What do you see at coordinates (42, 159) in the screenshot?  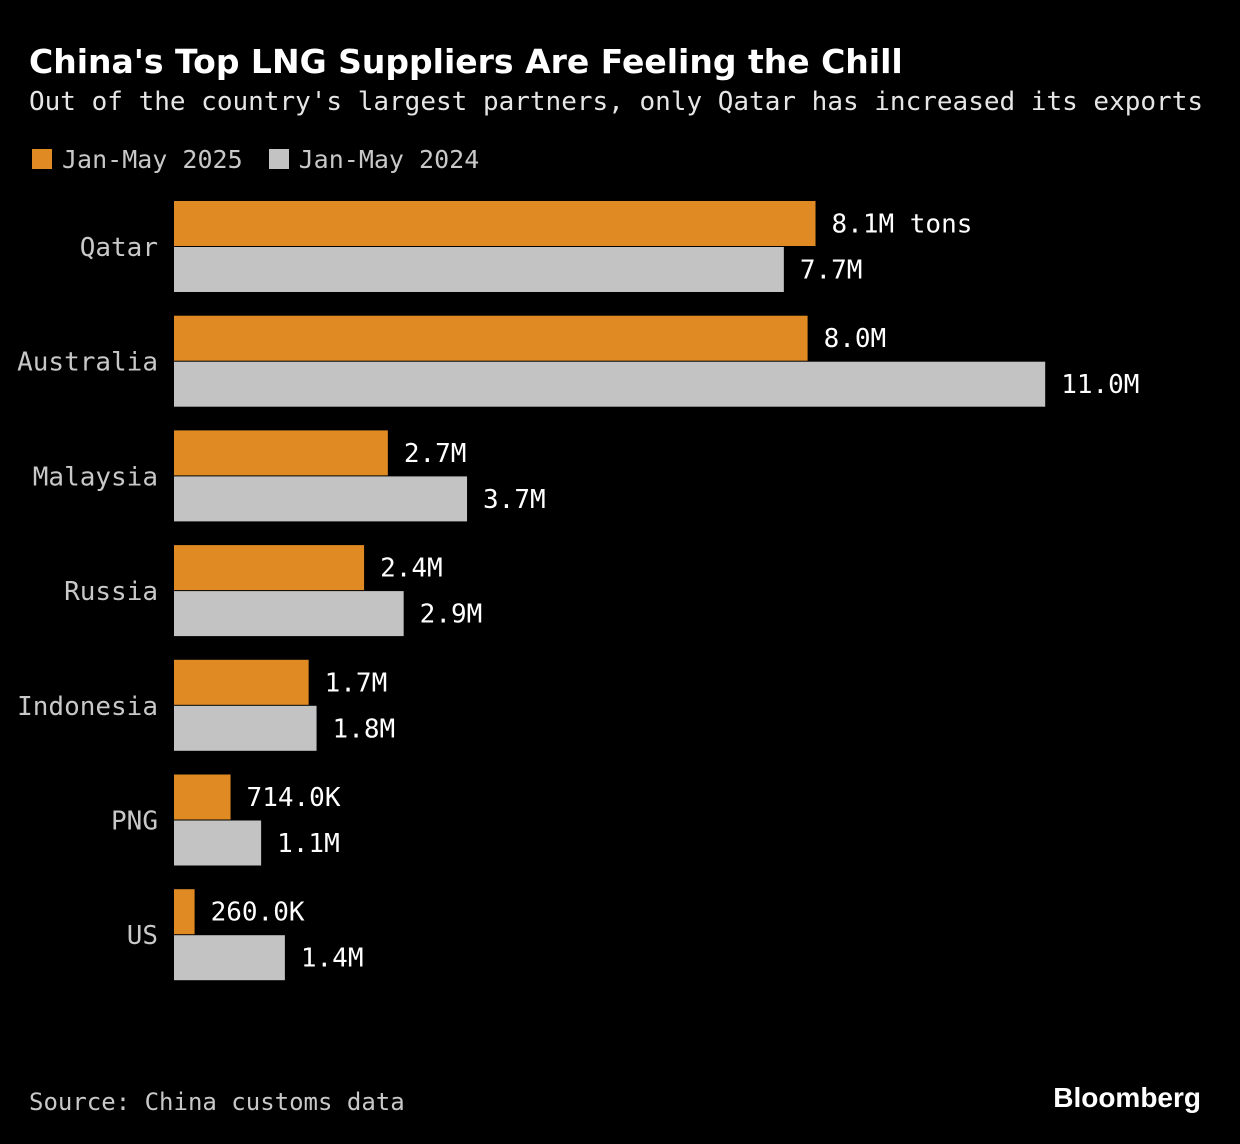 I see `legend-swatch-2025` at bounding box center [42, 159].